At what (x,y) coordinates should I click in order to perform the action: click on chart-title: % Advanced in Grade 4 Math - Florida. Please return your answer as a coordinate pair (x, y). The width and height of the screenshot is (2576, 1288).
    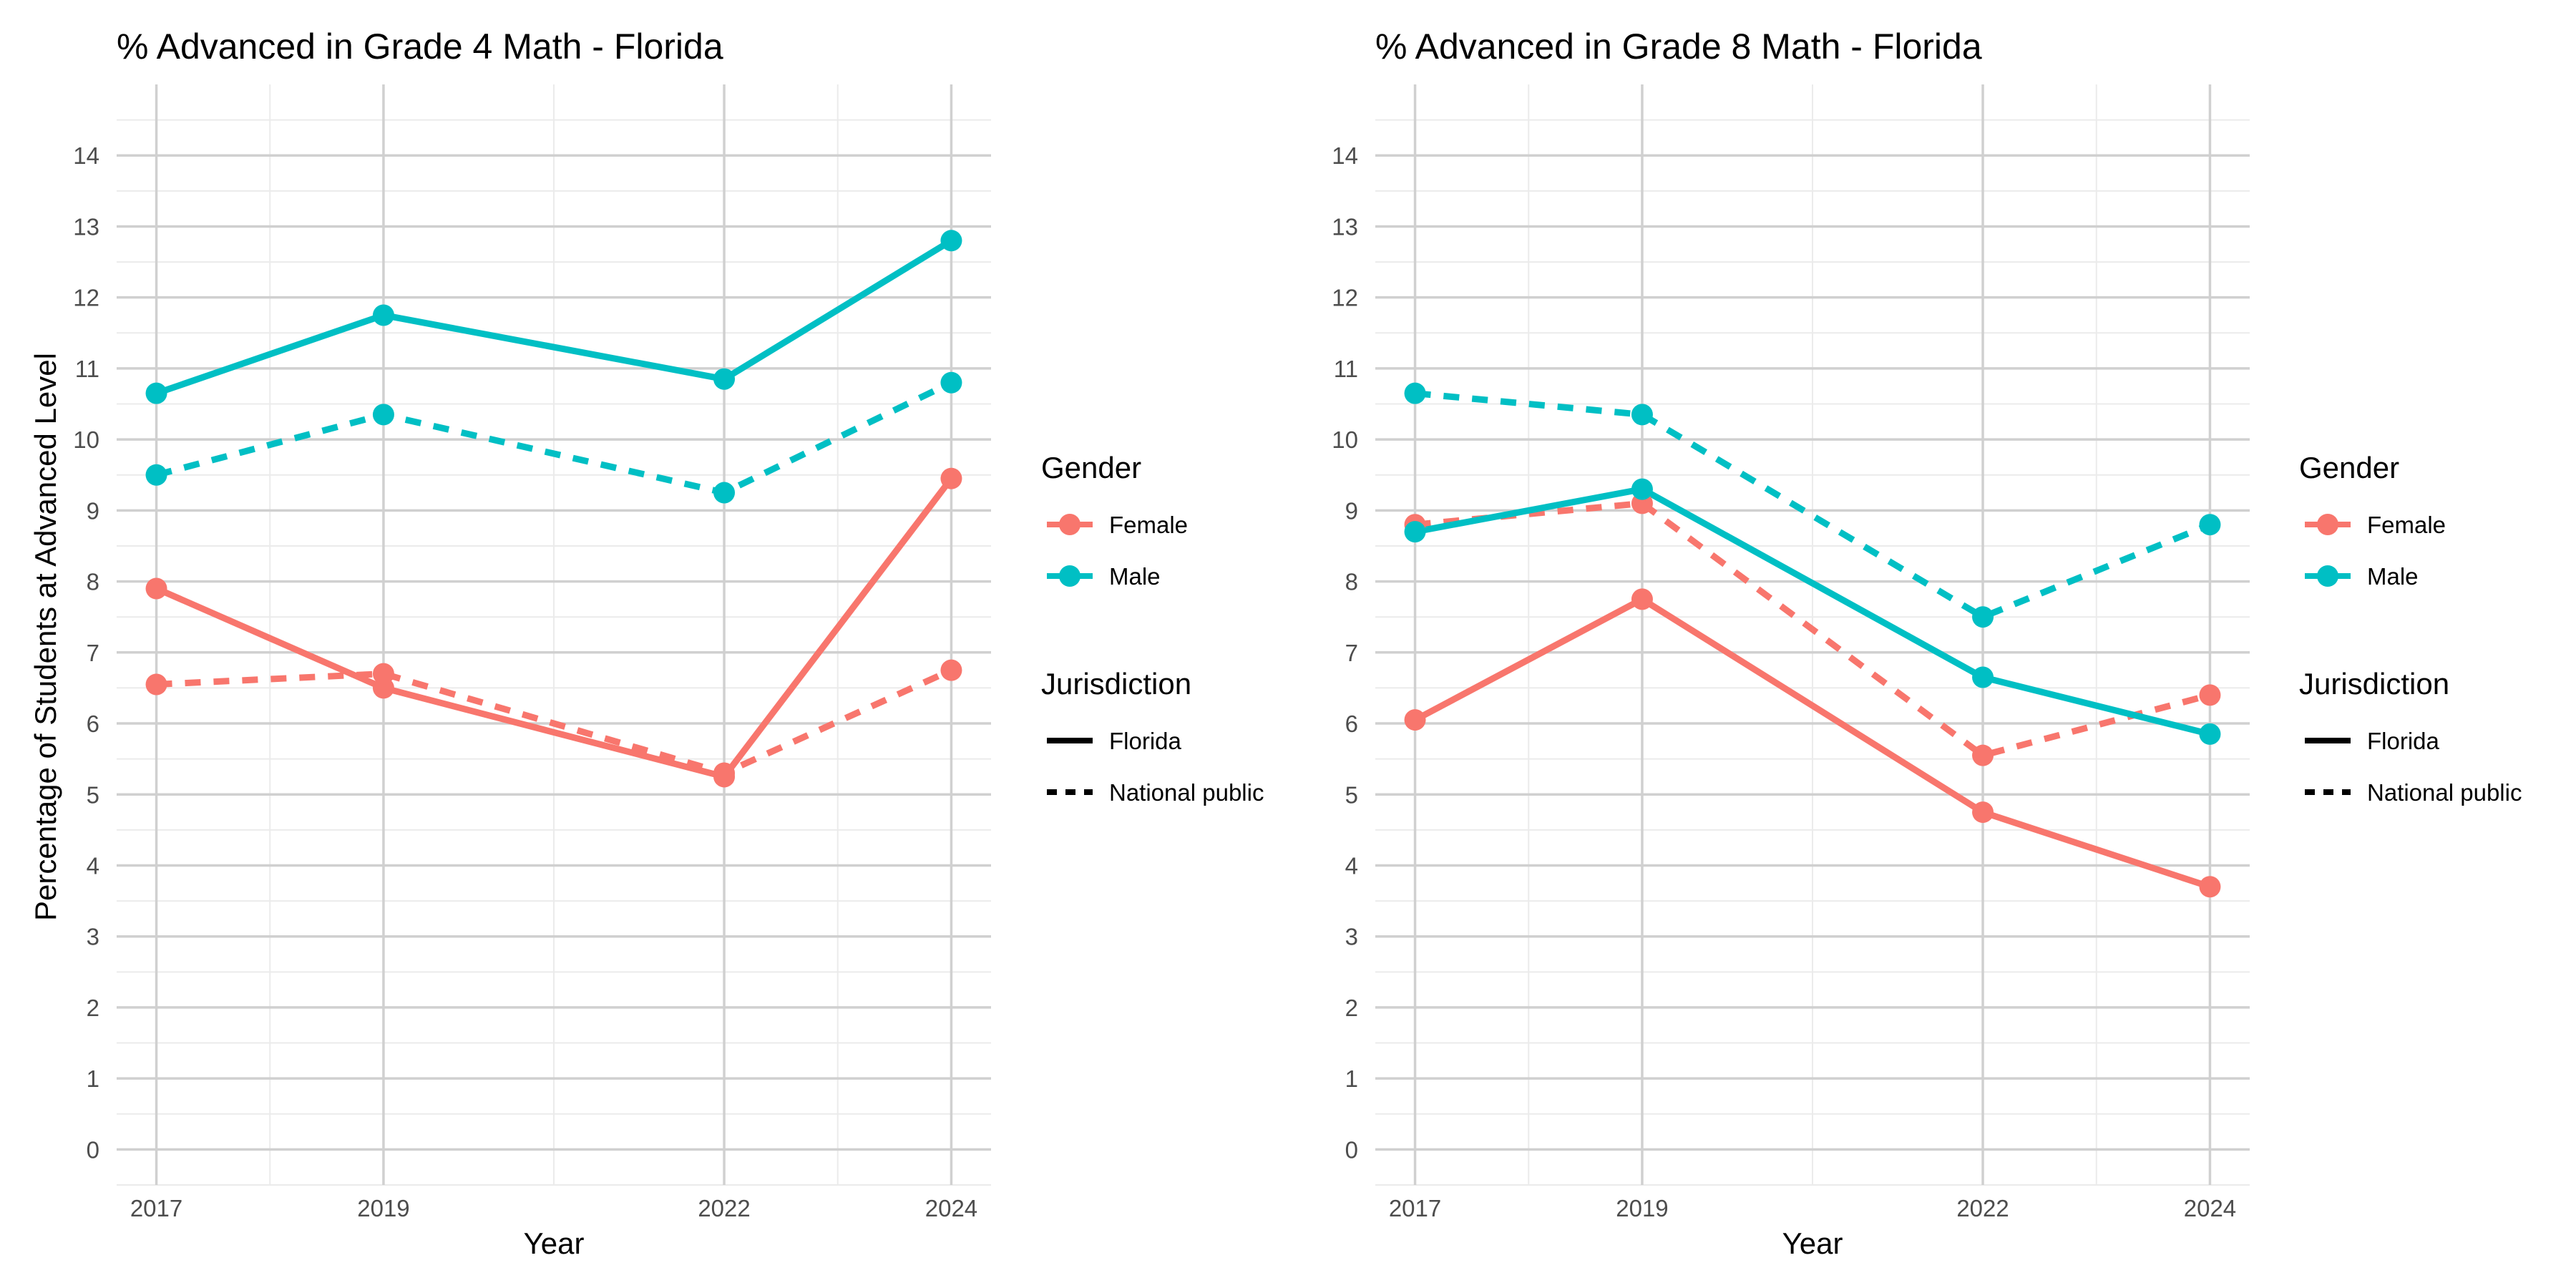
    Looking at the image, I should click on (420, 46).